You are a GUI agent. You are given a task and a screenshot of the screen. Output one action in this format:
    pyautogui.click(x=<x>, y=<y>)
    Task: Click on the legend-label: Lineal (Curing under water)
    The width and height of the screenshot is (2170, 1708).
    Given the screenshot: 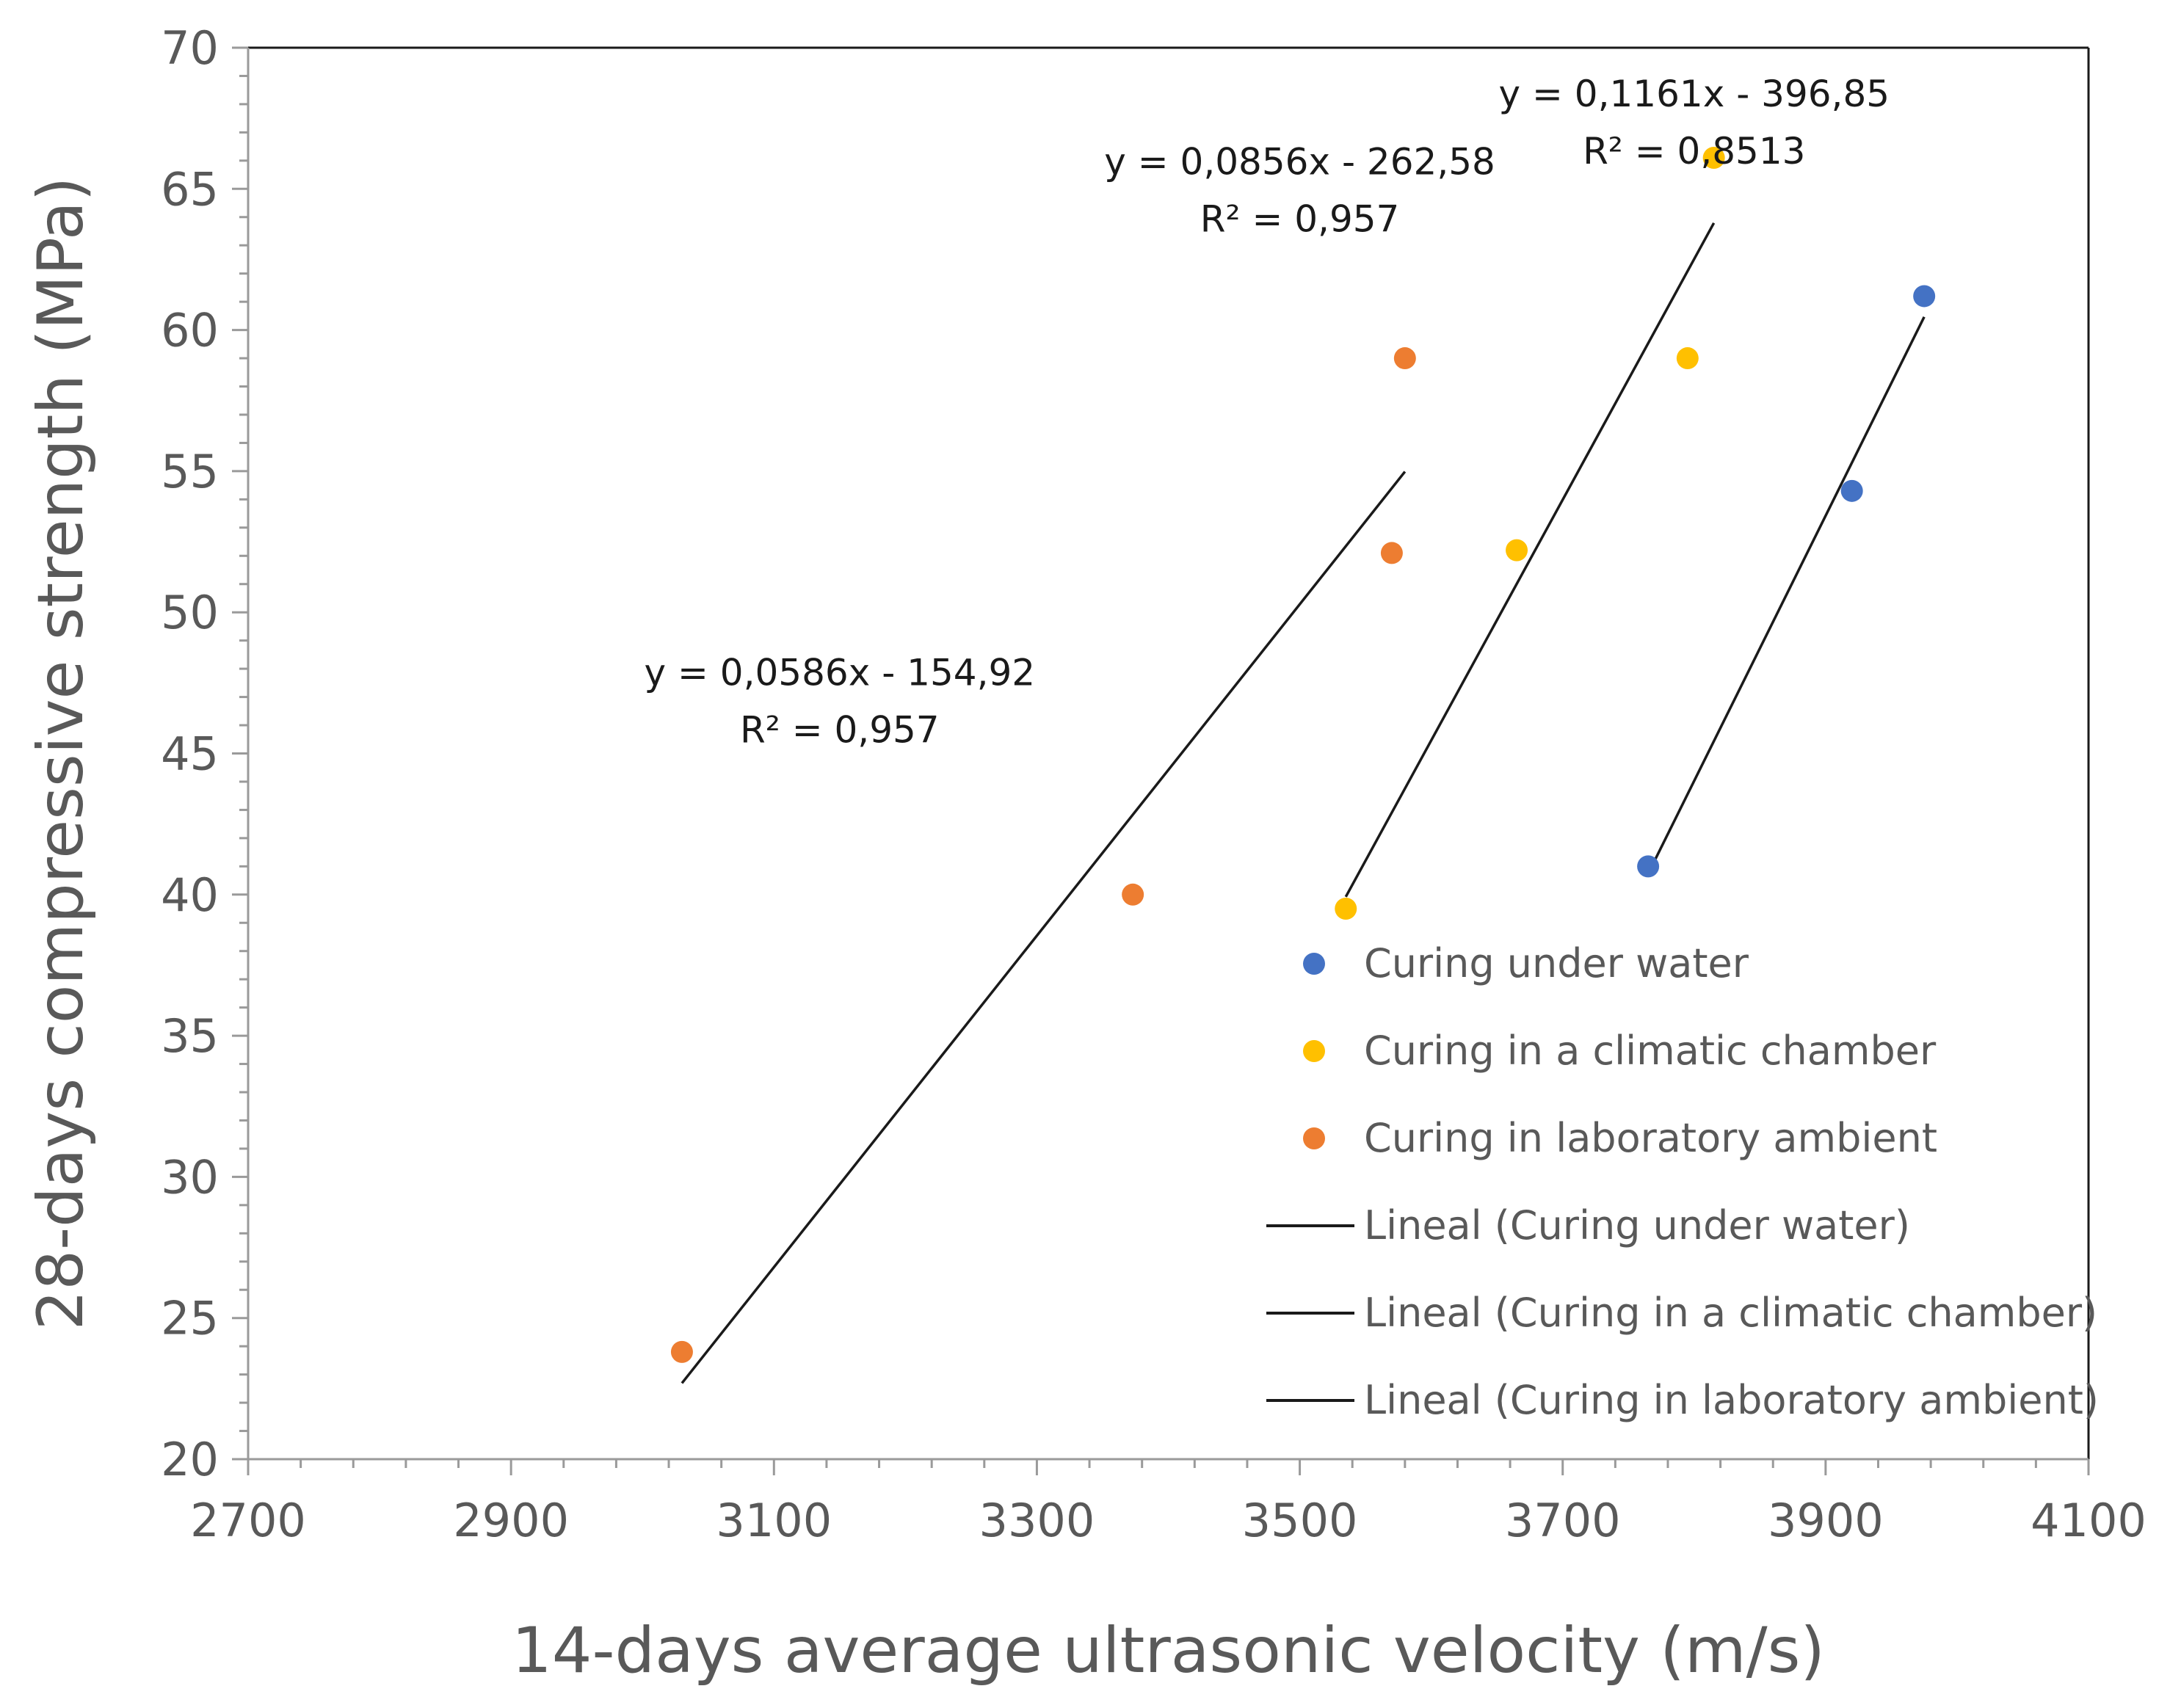 What is the action you would take?
    pyautogui.click(x=1637, y=1225)
    